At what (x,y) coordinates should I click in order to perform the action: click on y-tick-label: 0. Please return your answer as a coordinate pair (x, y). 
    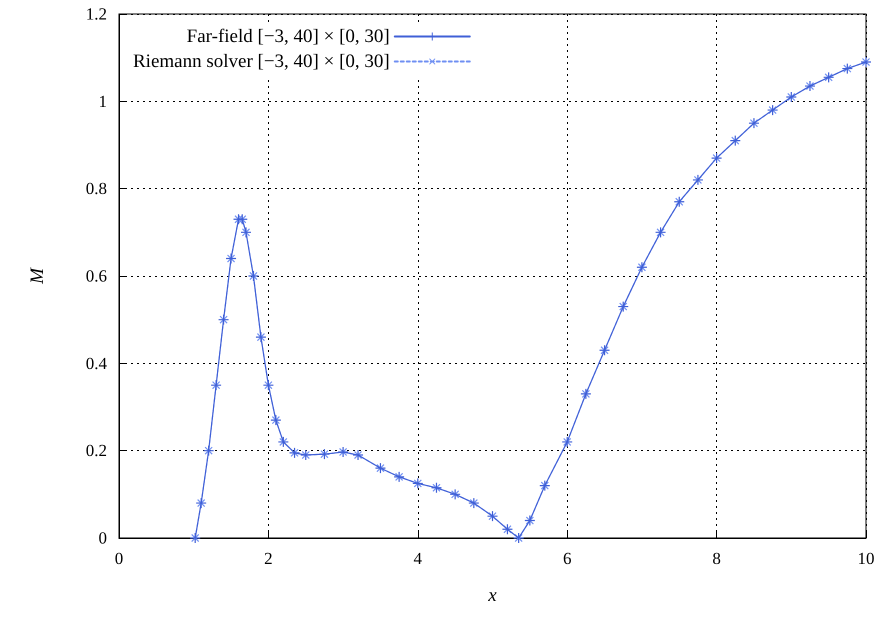
    Looking at the image, I should click on (102, 538).